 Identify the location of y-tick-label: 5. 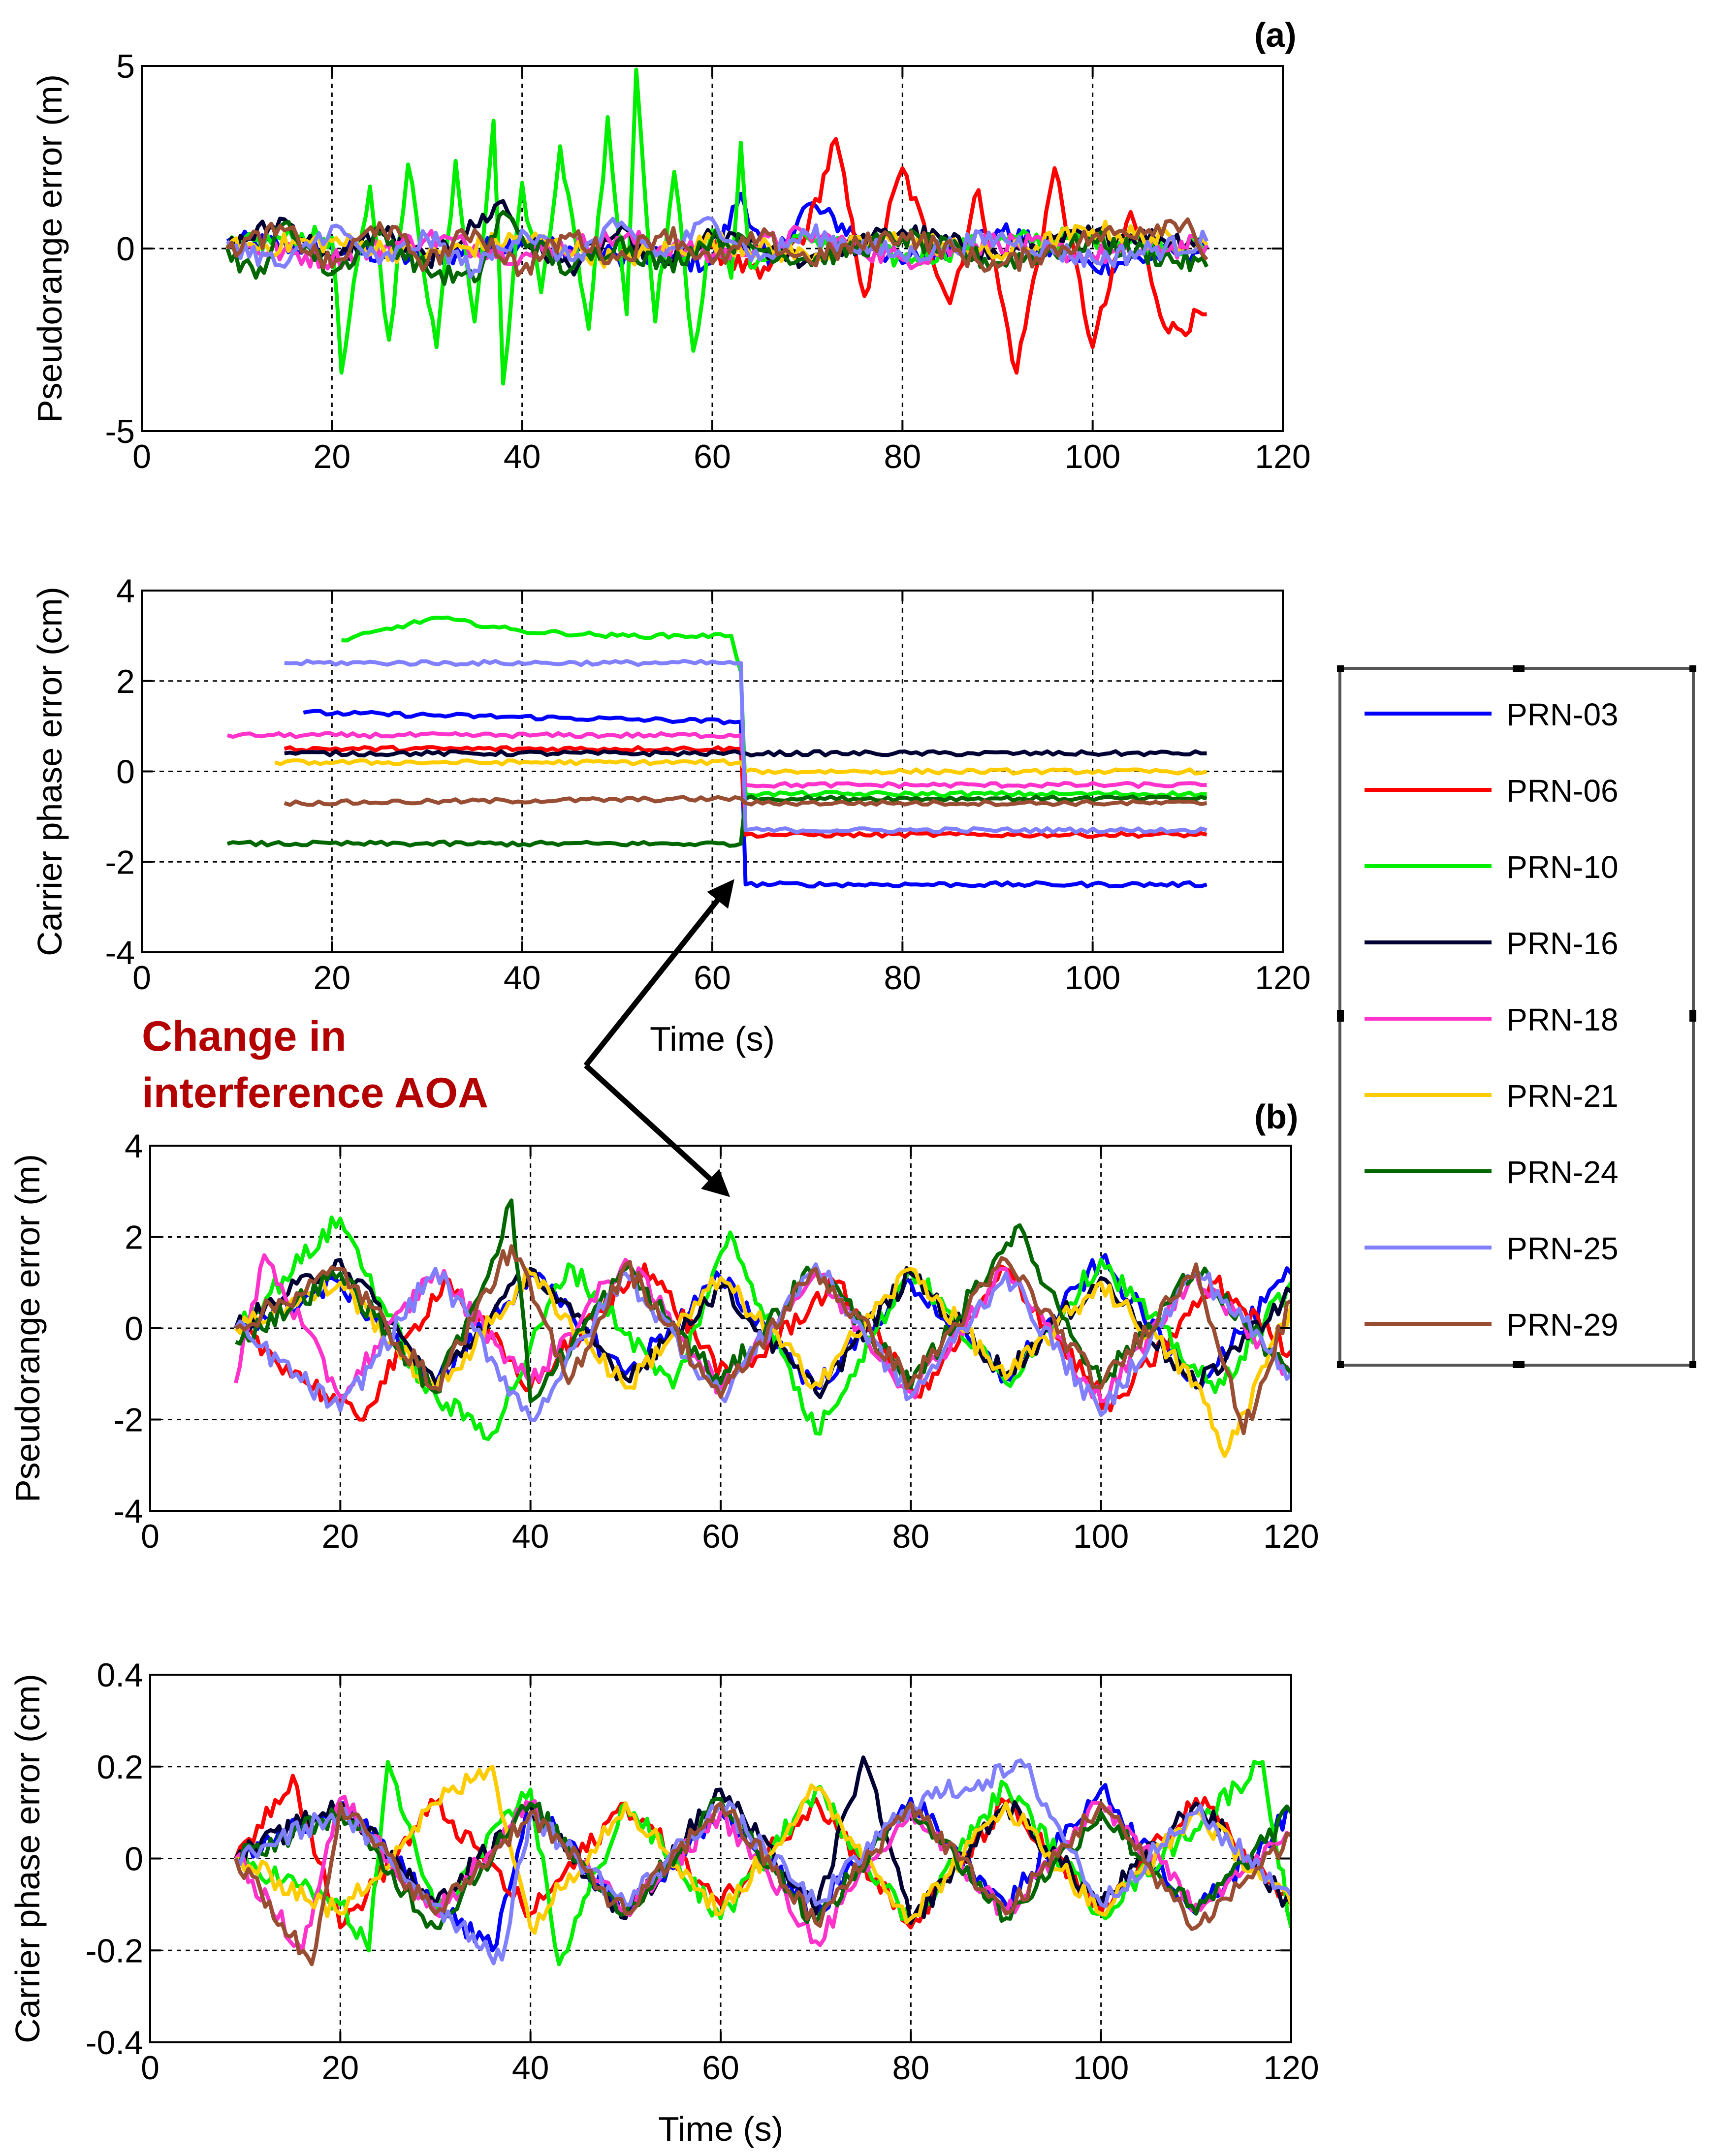
(126, 66).